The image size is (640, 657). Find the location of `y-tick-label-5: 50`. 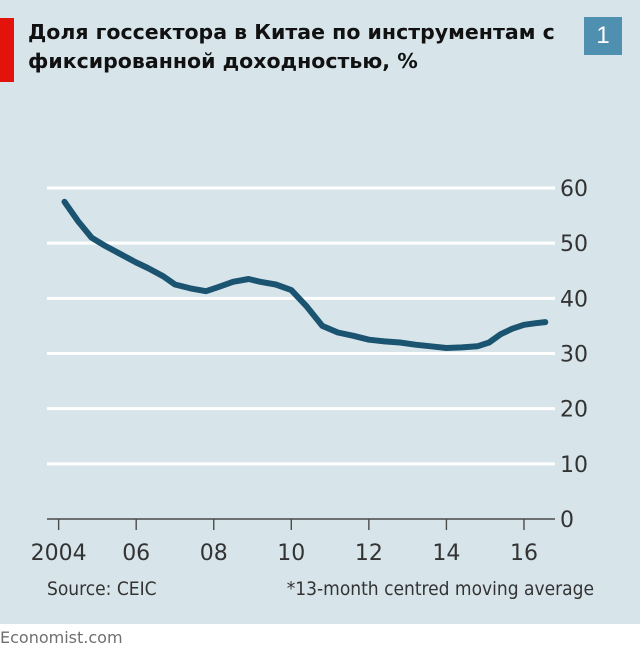

y-tick-label-5: 50 is located at coordinates (574, 244).